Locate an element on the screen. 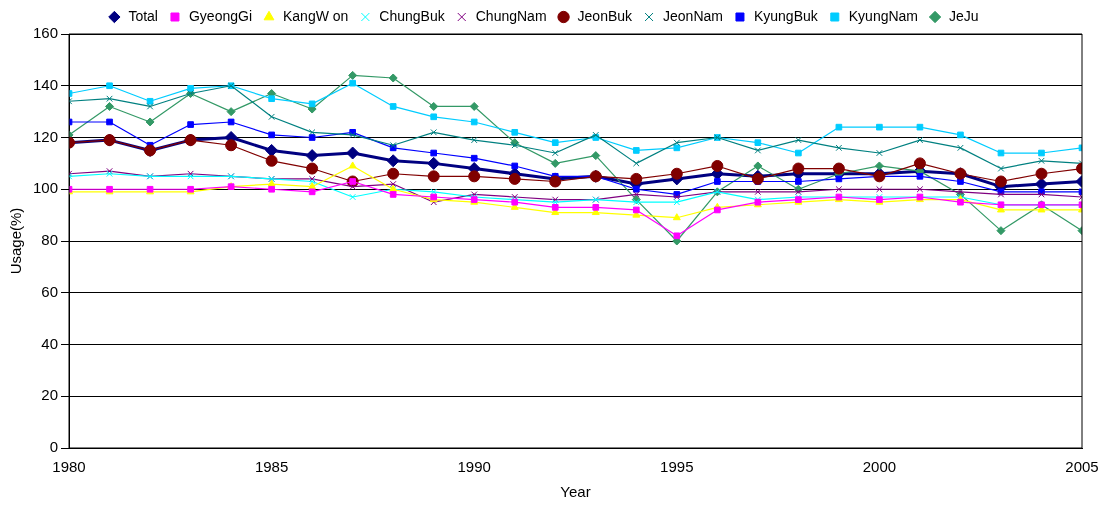 The image size is (1112, 508). y-axis-title: Usage(%) is located at coordinates (16, 241).